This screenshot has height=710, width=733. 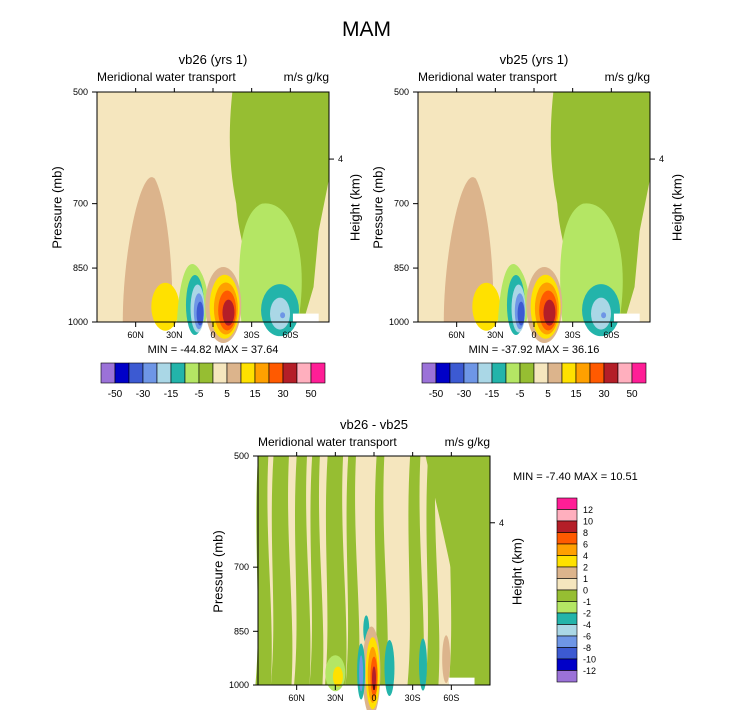 I want to click on panel2-title: vb25 (yrs 1), so click(x=534, y=59).